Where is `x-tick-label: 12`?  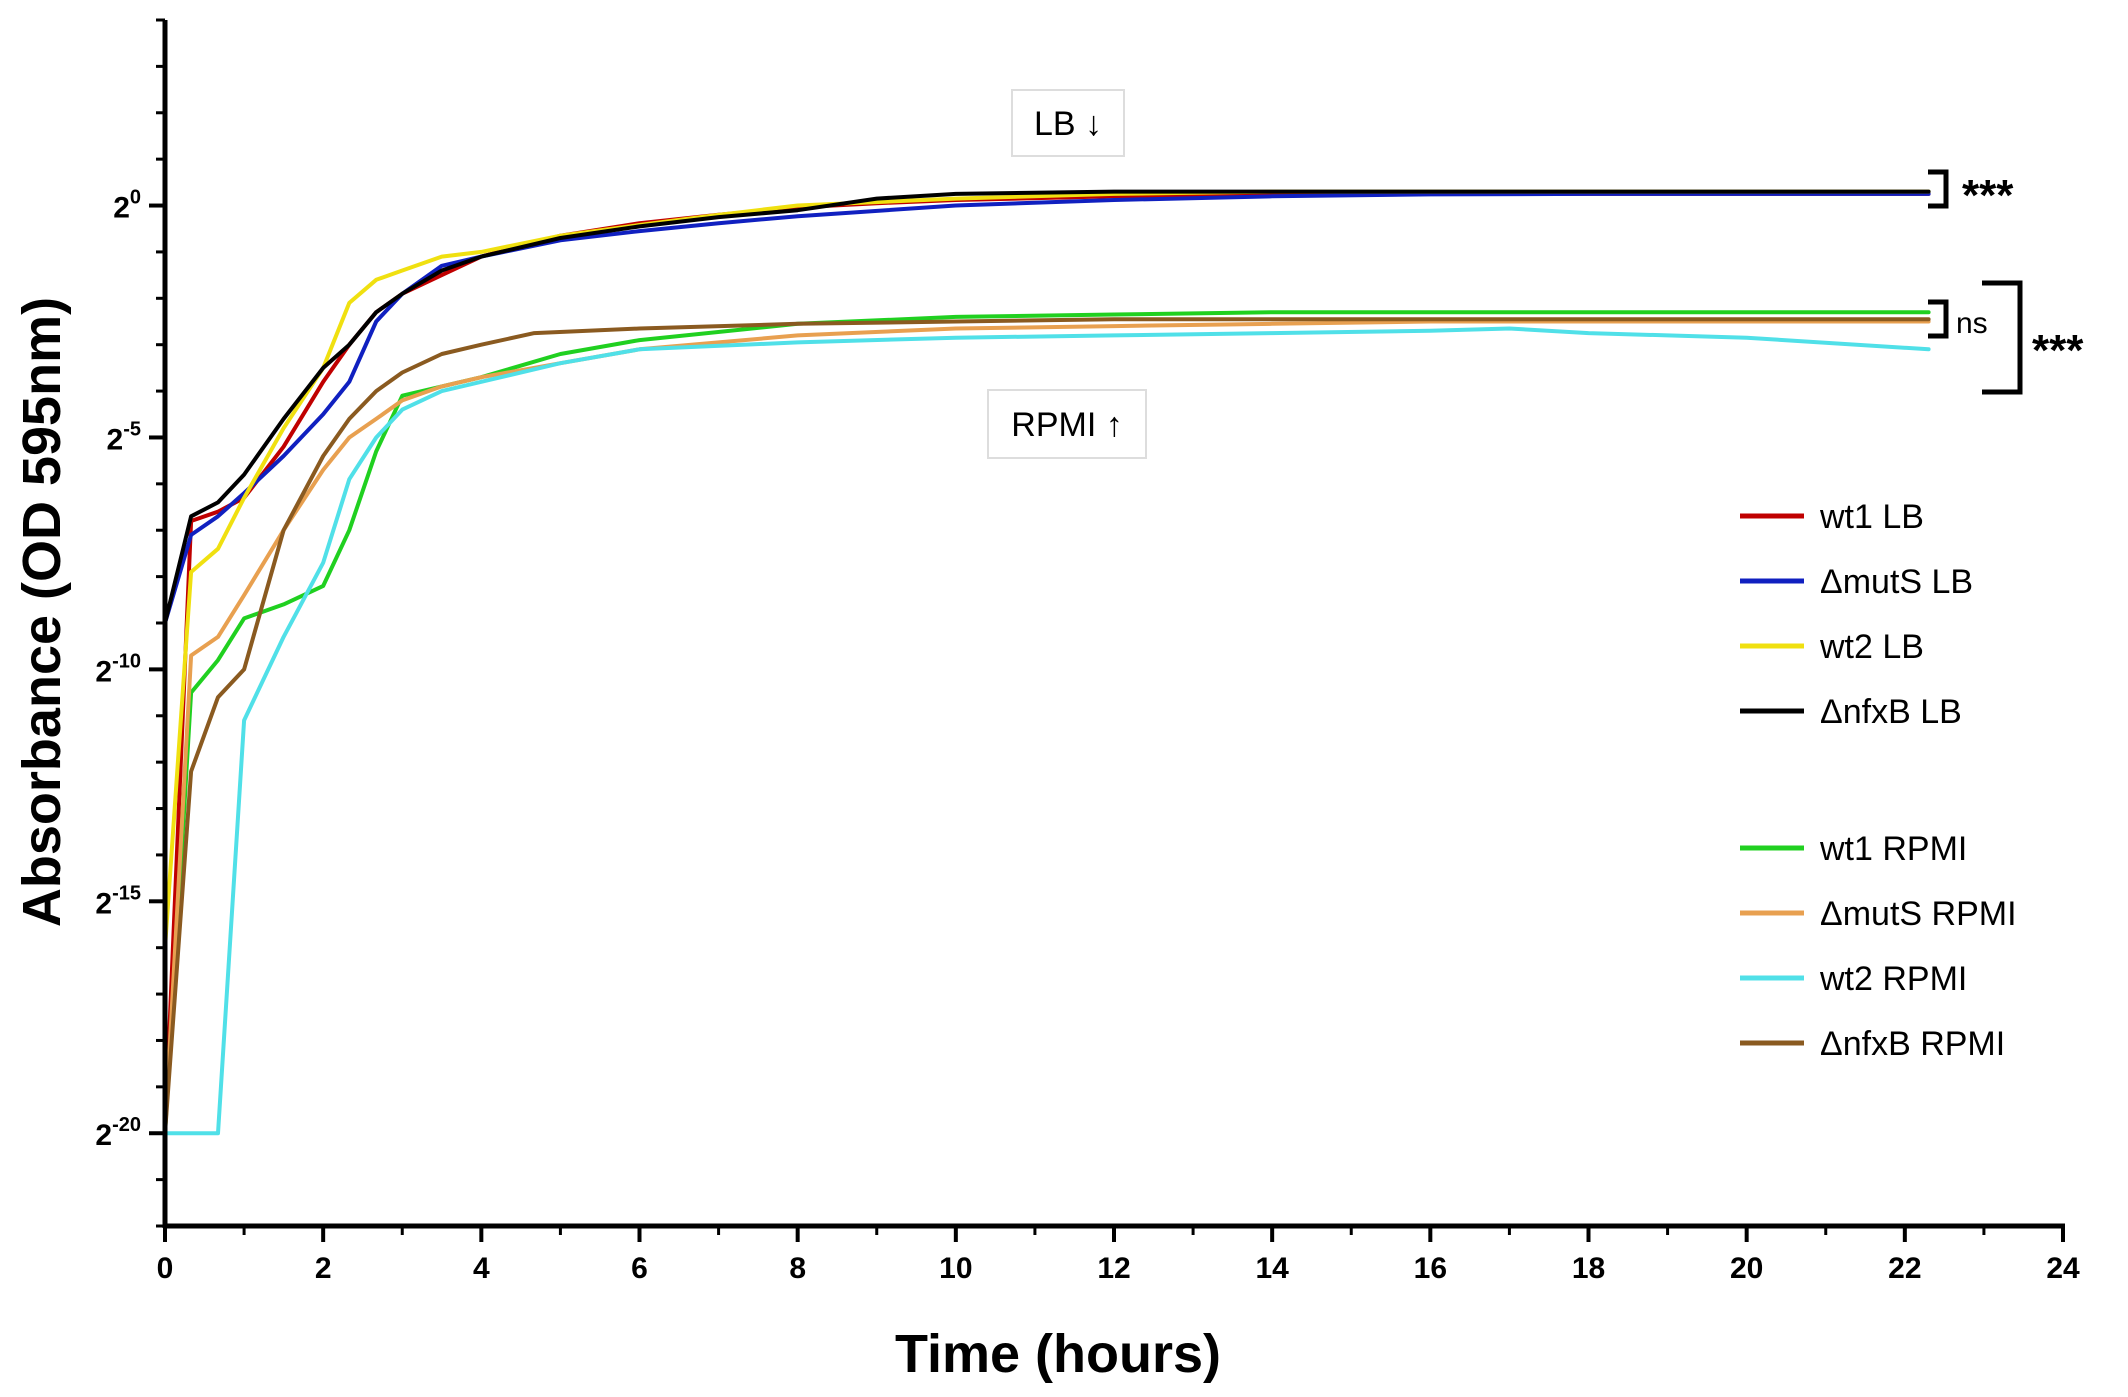 x-tick-label: 12 is located at coordinates (1113, 1268).